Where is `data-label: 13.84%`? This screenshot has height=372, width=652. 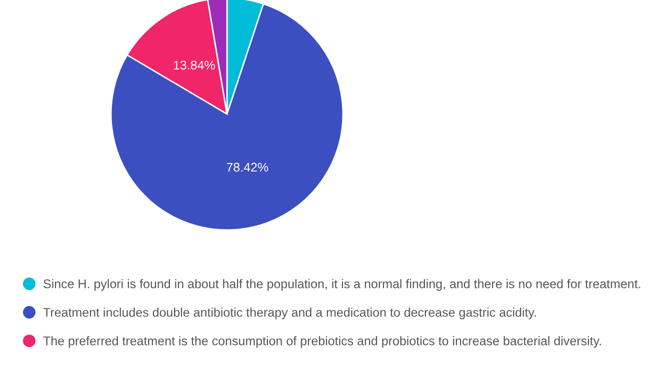
data-label: 13.84% is located at coordinates (194, 65).